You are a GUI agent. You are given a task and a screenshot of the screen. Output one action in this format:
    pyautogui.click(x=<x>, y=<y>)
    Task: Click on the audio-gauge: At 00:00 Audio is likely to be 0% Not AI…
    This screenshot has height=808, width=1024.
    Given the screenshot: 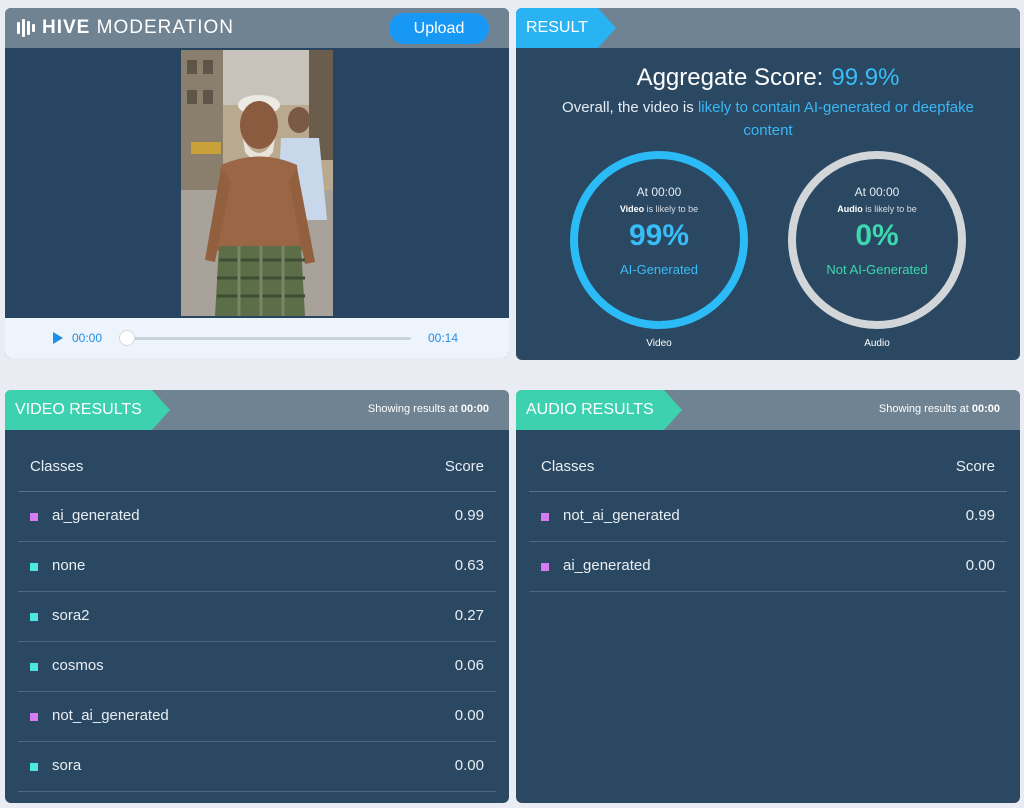 What is the action you would take?
    pyautogui.click(x=877, y=240)
    